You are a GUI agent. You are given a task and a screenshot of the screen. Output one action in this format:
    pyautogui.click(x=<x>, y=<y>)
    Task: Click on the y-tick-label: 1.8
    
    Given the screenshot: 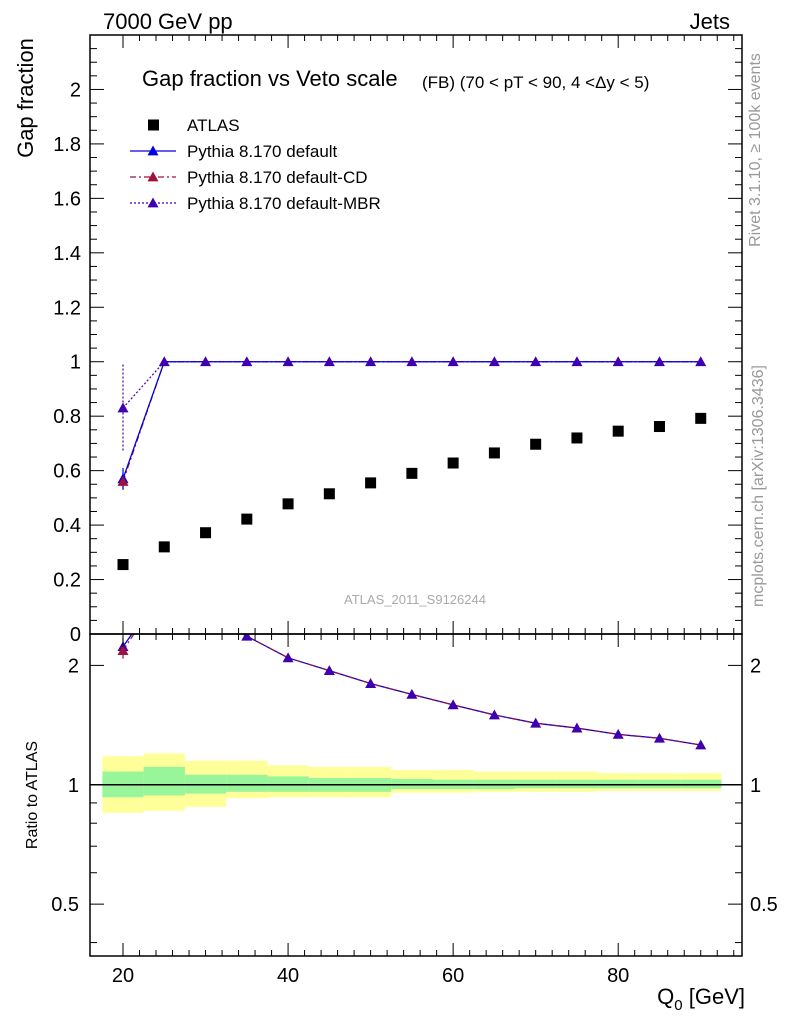 What is the action you would take?
    pyautogui.click(x=67, y=145)
    